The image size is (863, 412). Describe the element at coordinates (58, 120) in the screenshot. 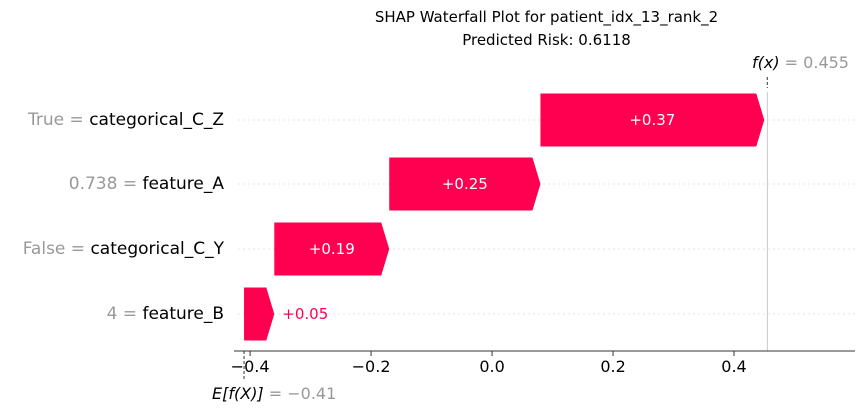

I see `feature-value: True =` at that location.